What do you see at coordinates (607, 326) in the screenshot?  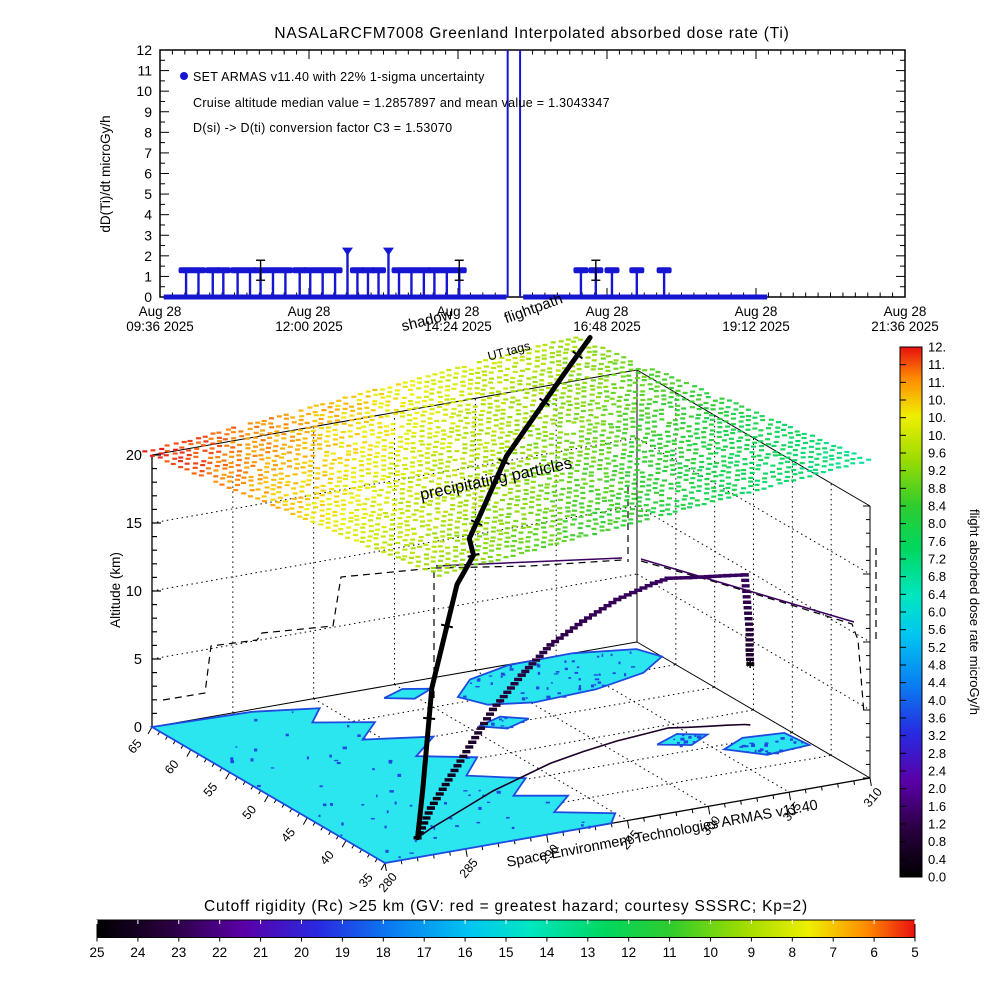 I see `svg-text: 16:48 2025` at bounding box center [607, 326].